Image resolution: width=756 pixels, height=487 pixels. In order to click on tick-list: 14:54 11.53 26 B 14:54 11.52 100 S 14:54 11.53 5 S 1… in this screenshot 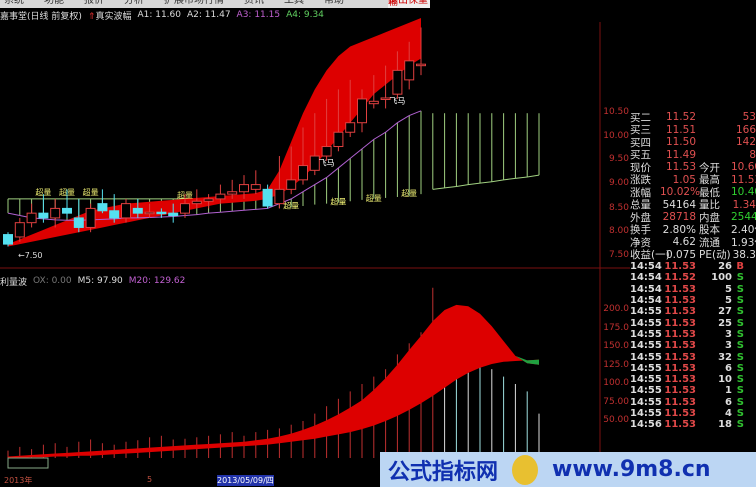, I will do `click(693, 345)`.